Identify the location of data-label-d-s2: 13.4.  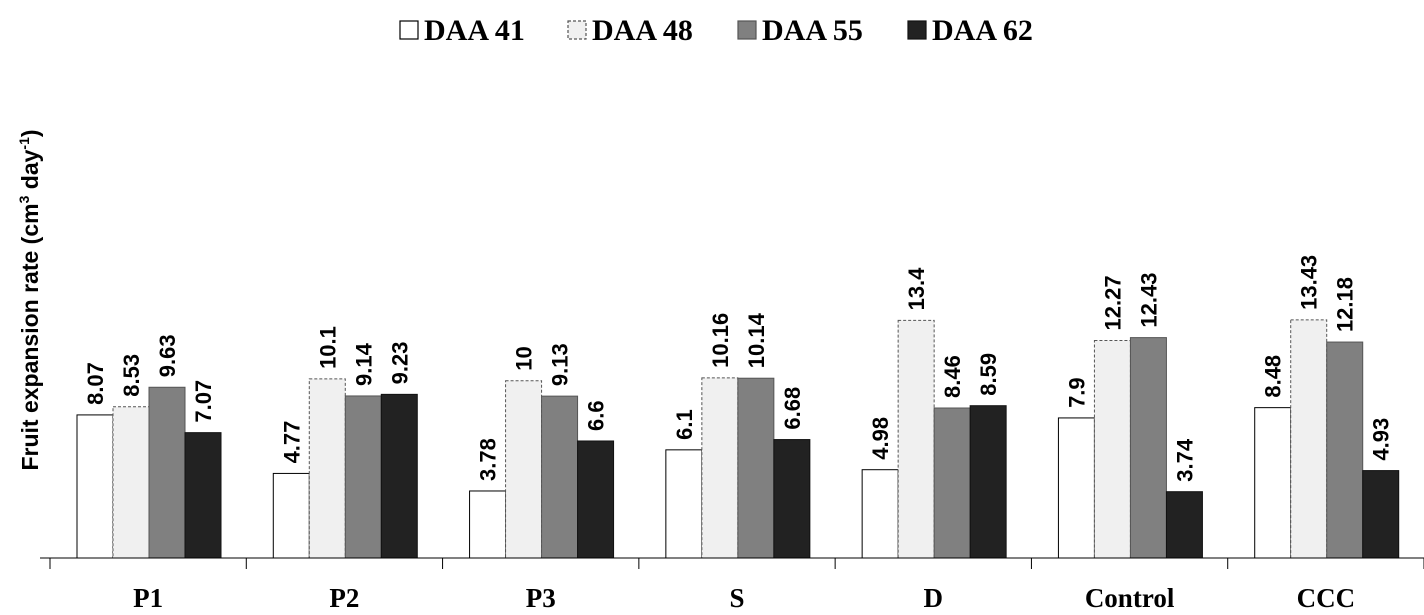
(916, 289).